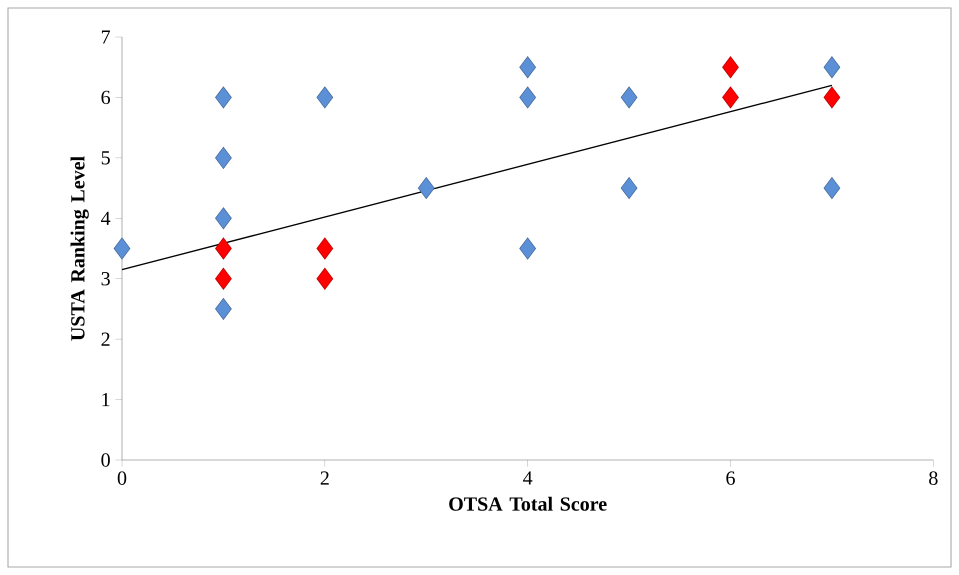 This screenshot has height=575, width=959. Describe the element at coordinates (528, 503) in the screenshot. I see `x-axis-title: OTSA Total Score` at that location.